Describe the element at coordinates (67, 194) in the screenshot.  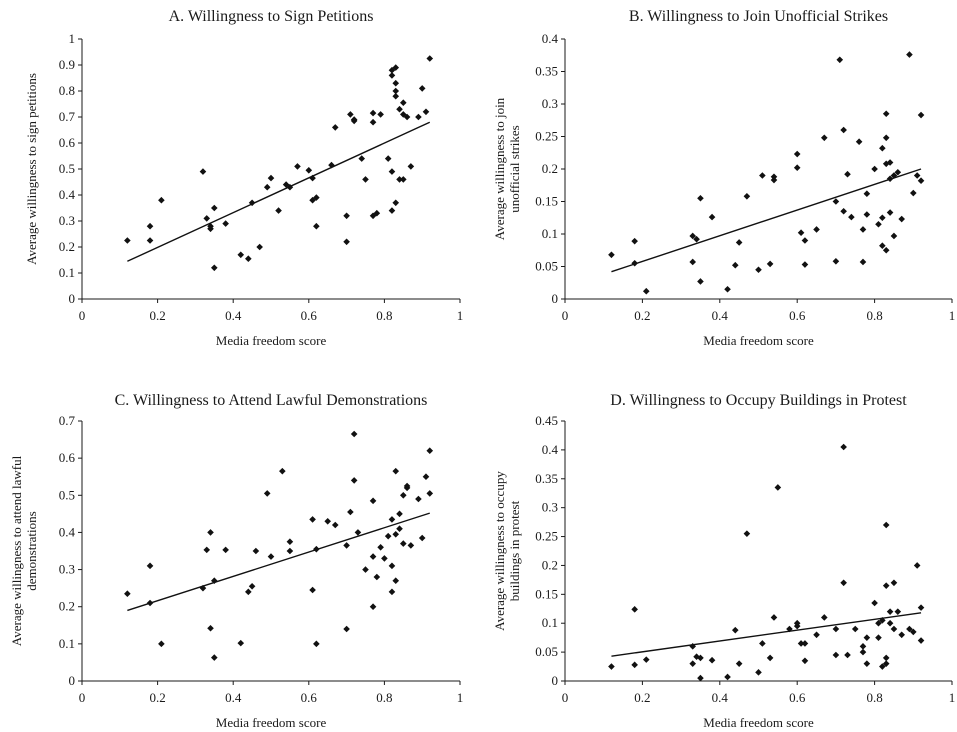
I see `y-tick-label: 0.4` at that location.